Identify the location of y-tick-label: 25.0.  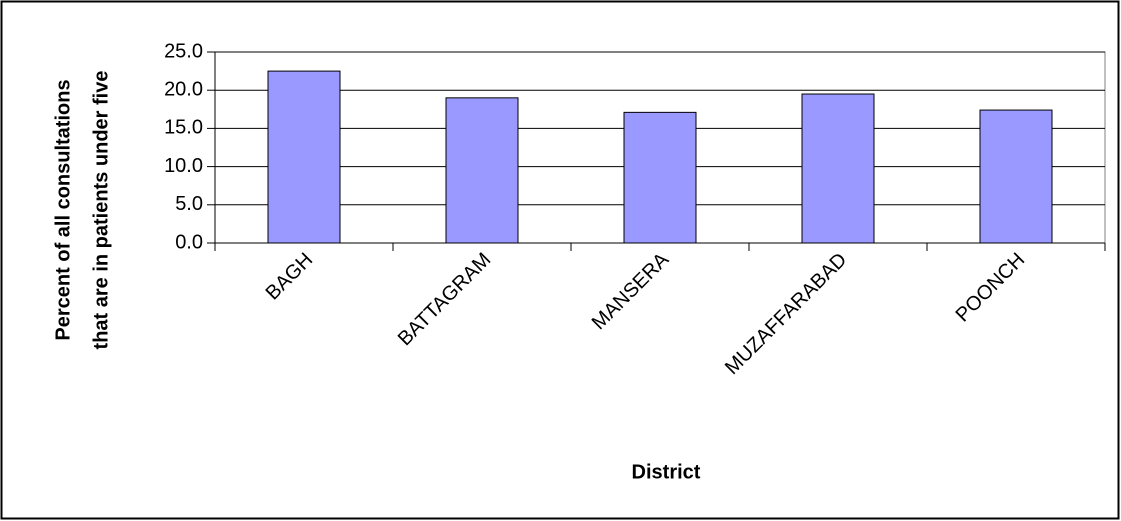
(183, 51).